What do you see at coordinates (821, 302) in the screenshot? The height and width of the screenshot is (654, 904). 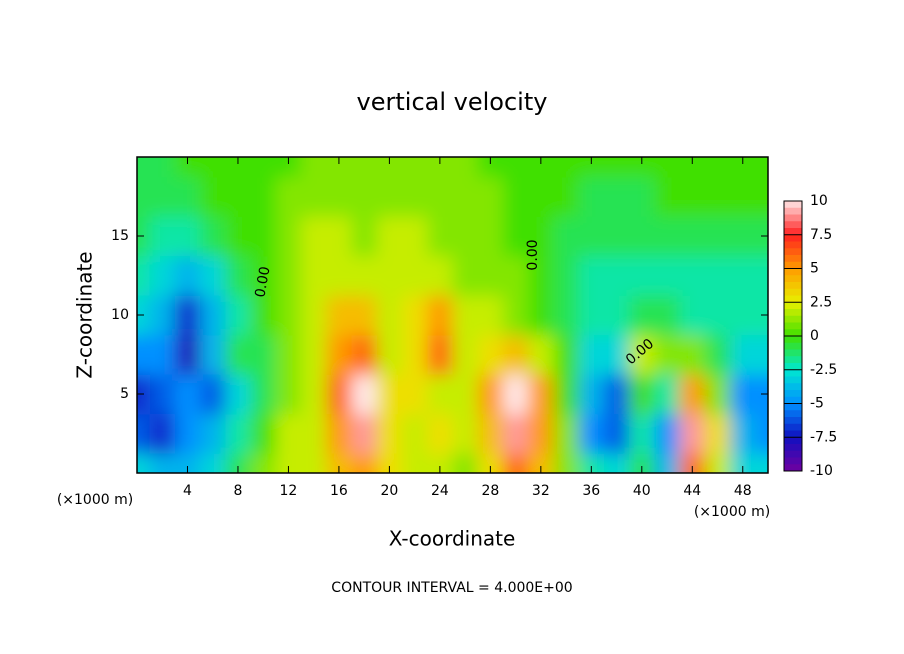 I see `colorbar-tick-label: 2.5` at bounding box center [821, 302].